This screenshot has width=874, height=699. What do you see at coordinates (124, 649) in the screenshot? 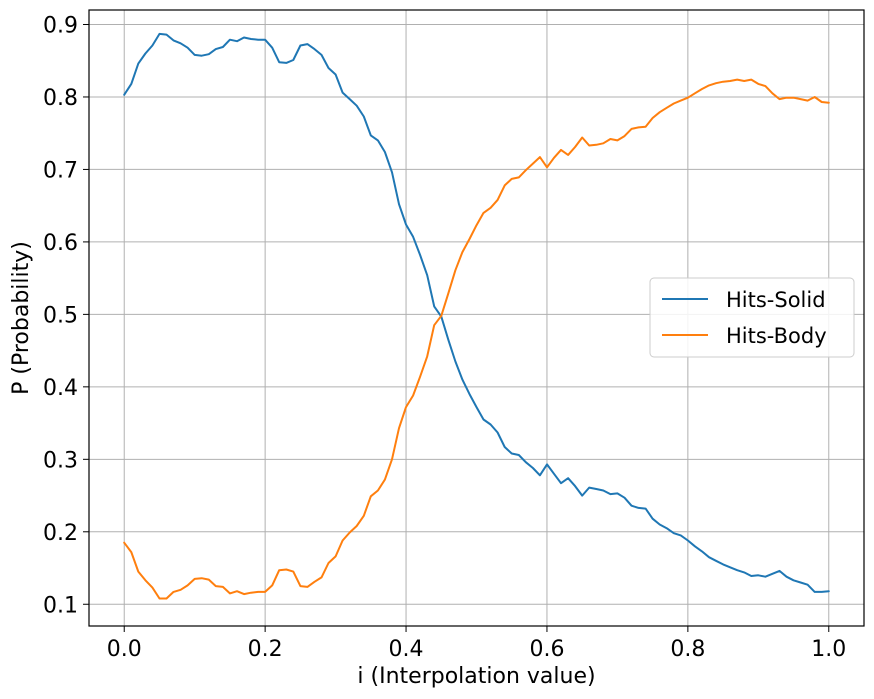
I see `x-tick-label: 0.0` at bounding box center [124, 649].